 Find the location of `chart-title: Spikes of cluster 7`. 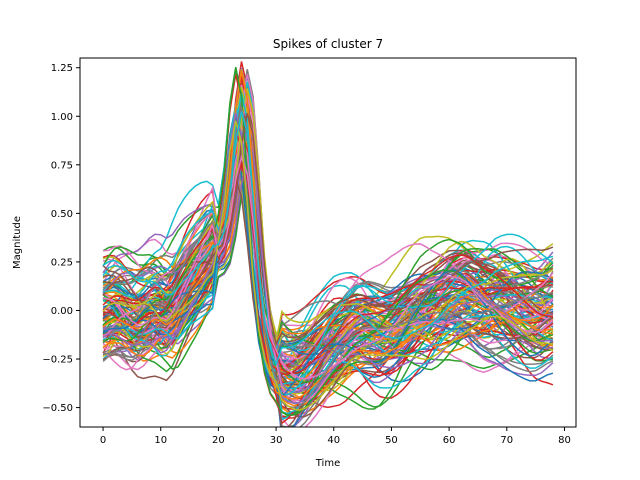

chart-title: Spikes of cluster 7 is located at coordinates (328, 44).